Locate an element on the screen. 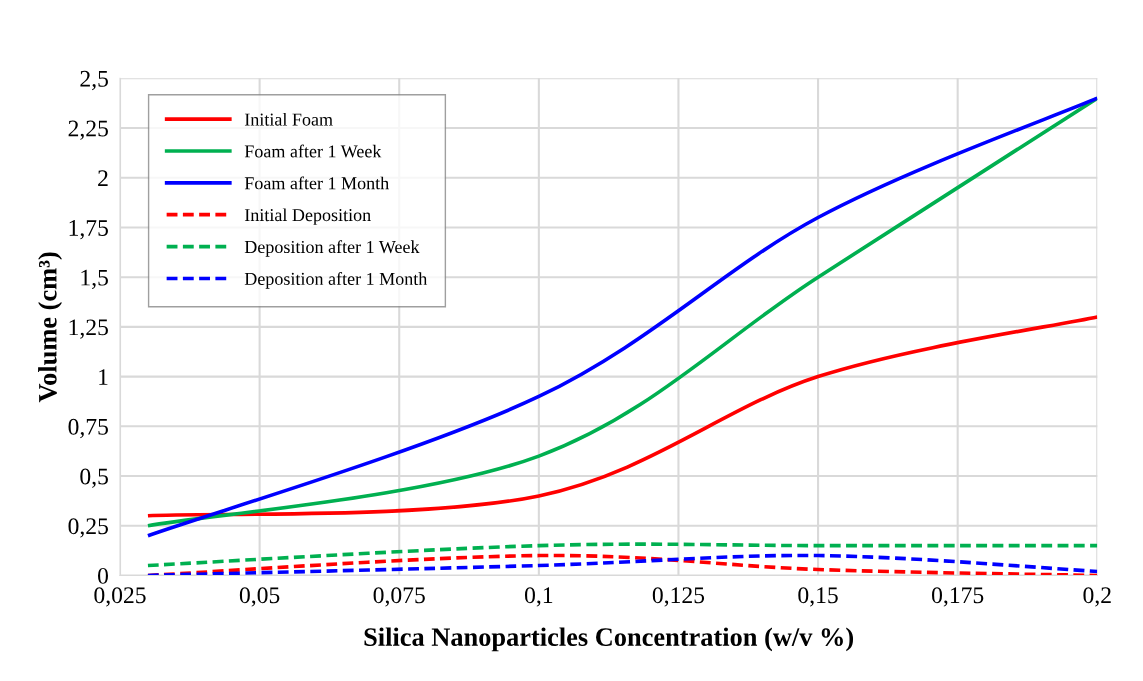  x-tick-label: 0,125 is located at coordinates (678, 597).